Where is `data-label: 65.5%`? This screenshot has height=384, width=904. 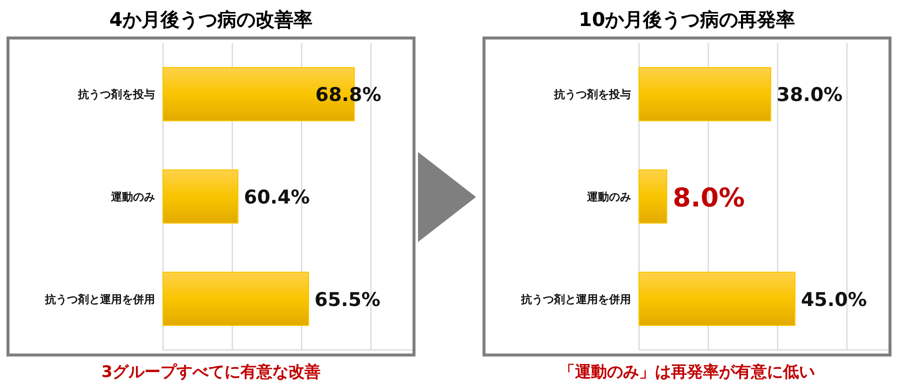 data-label: 65.5% is located at coordinates (347, 299).